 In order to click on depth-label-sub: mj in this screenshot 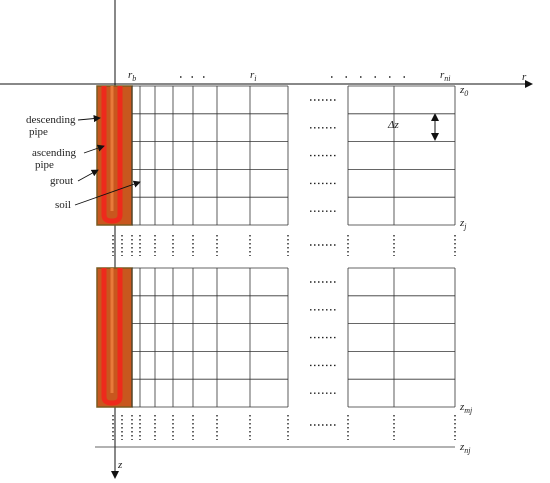, I will do `click(468, 410)`.